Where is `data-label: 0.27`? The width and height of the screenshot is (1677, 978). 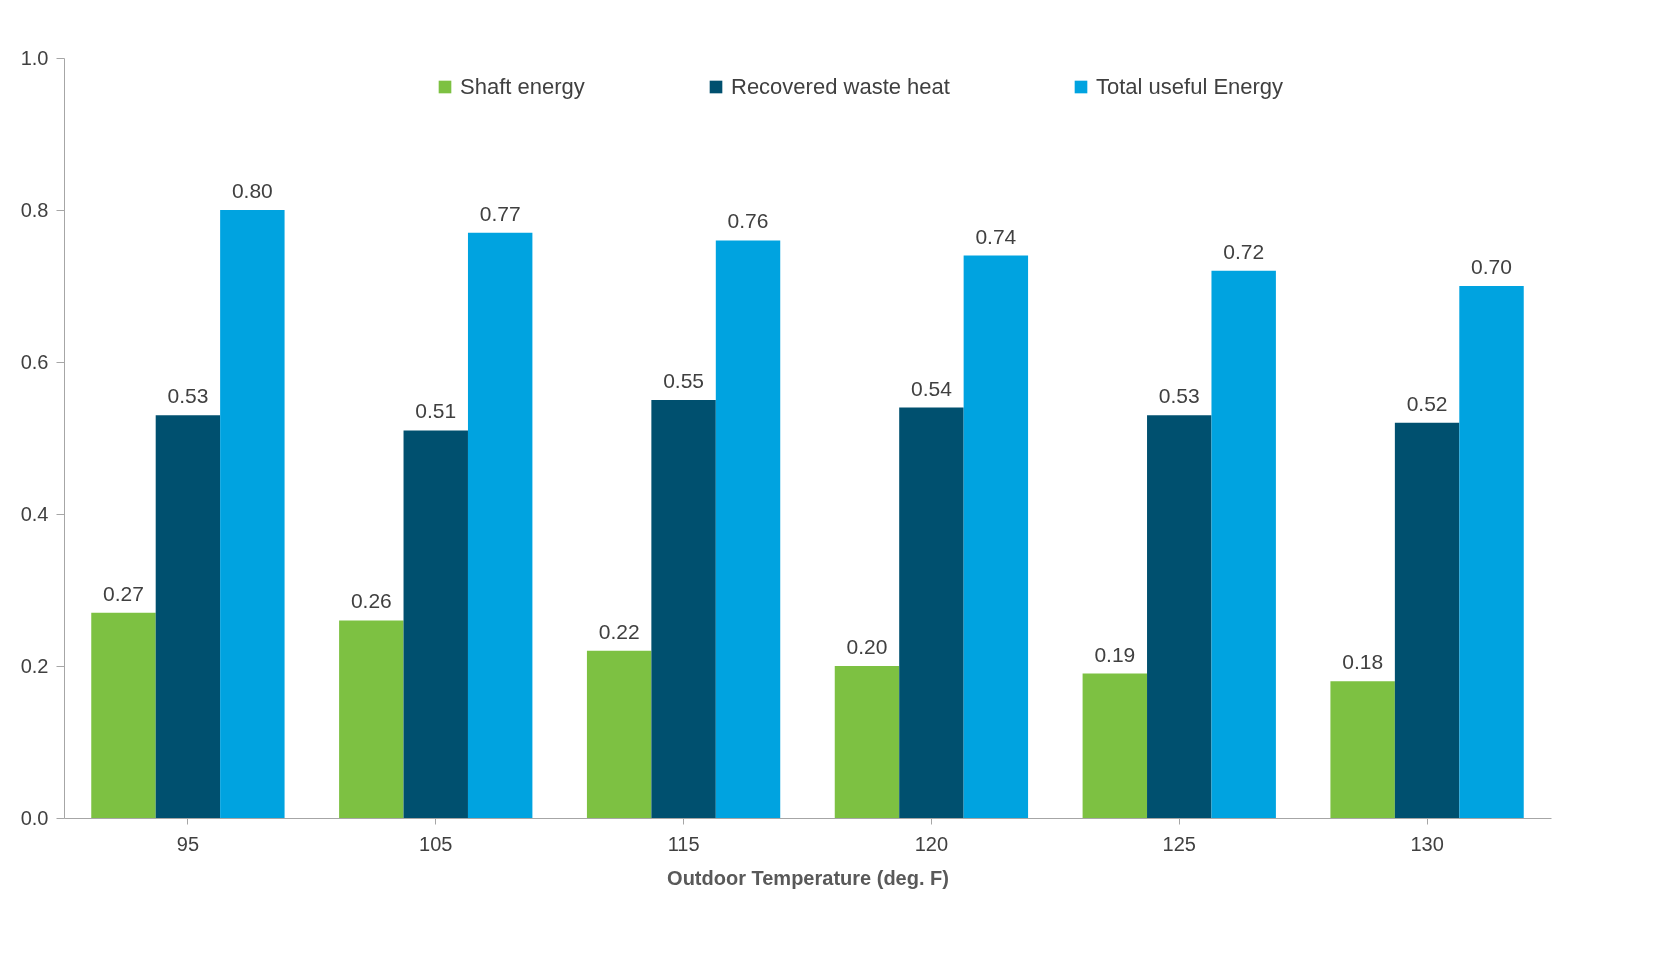
data-label: 0.27 is located at coordinates (123, 593).